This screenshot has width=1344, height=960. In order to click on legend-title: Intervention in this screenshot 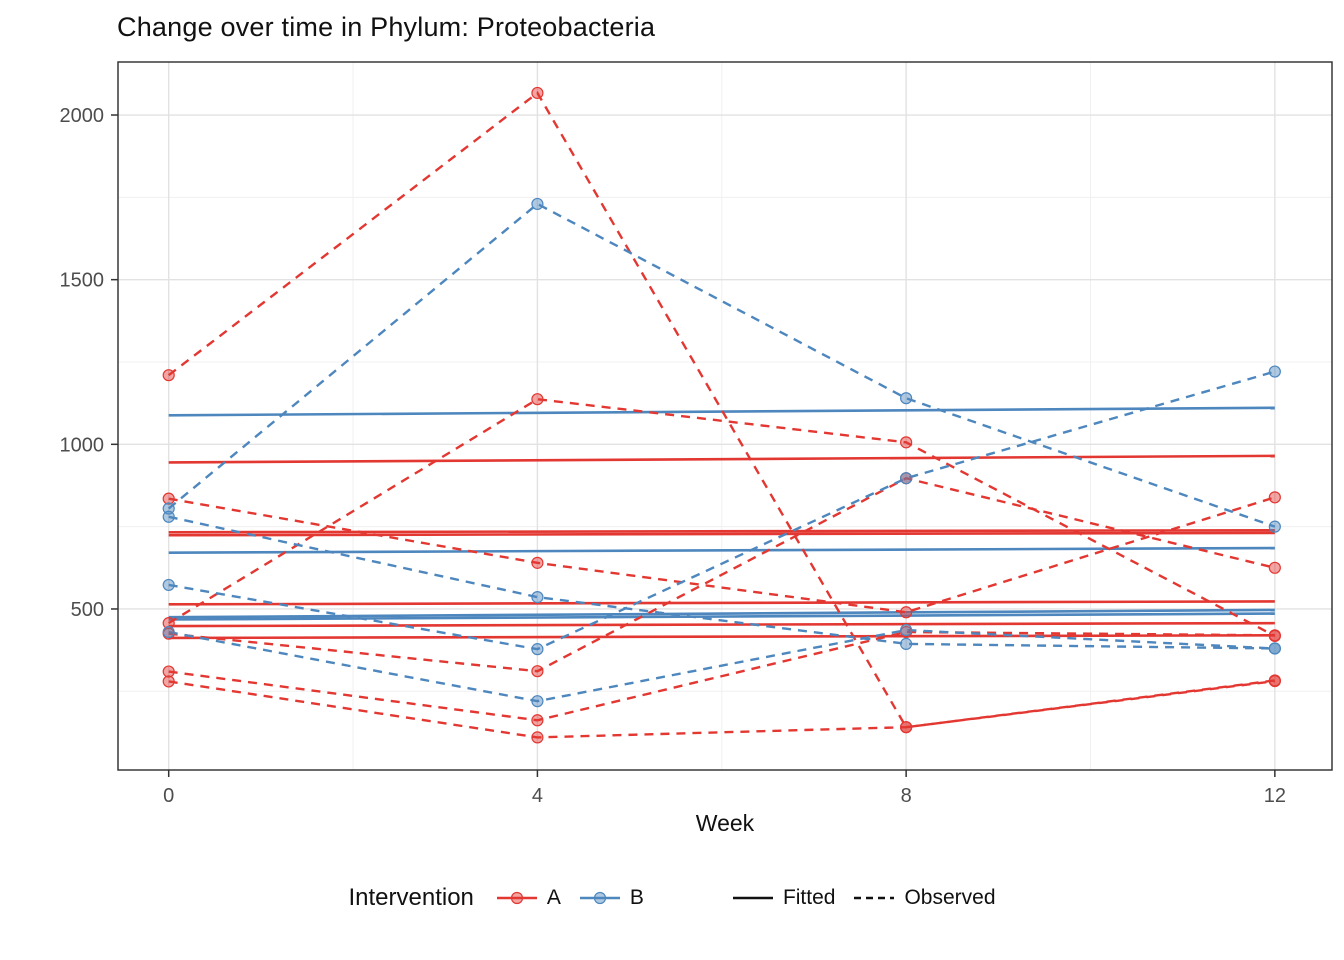, I will do `click(411, 897)`.